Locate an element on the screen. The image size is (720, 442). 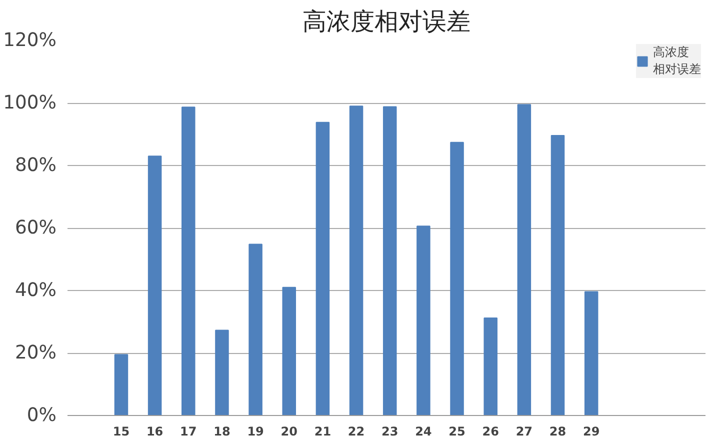
y-tick-label: 100% is located at coordinates (30, 103).